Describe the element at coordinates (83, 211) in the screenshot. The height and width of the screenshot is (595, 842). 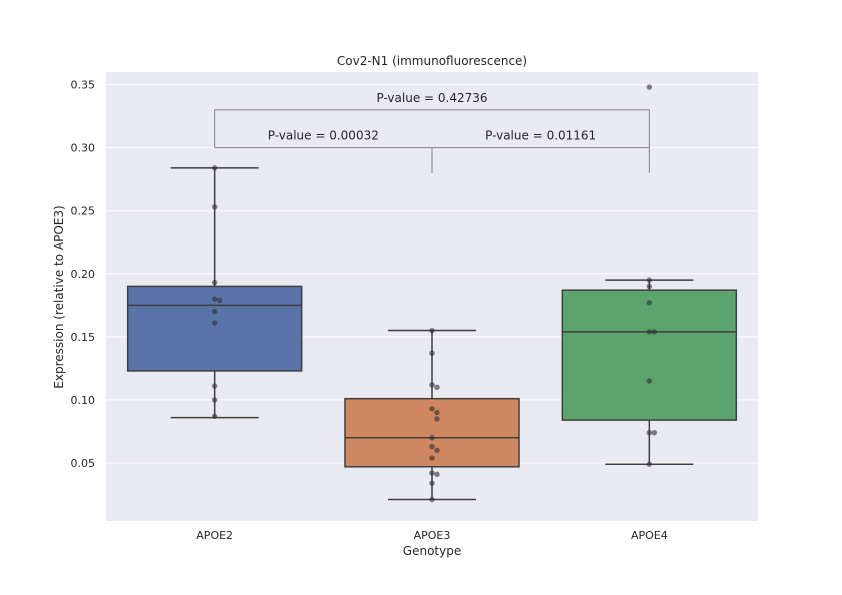
I see `y-tick-label: 0.25` at that location.